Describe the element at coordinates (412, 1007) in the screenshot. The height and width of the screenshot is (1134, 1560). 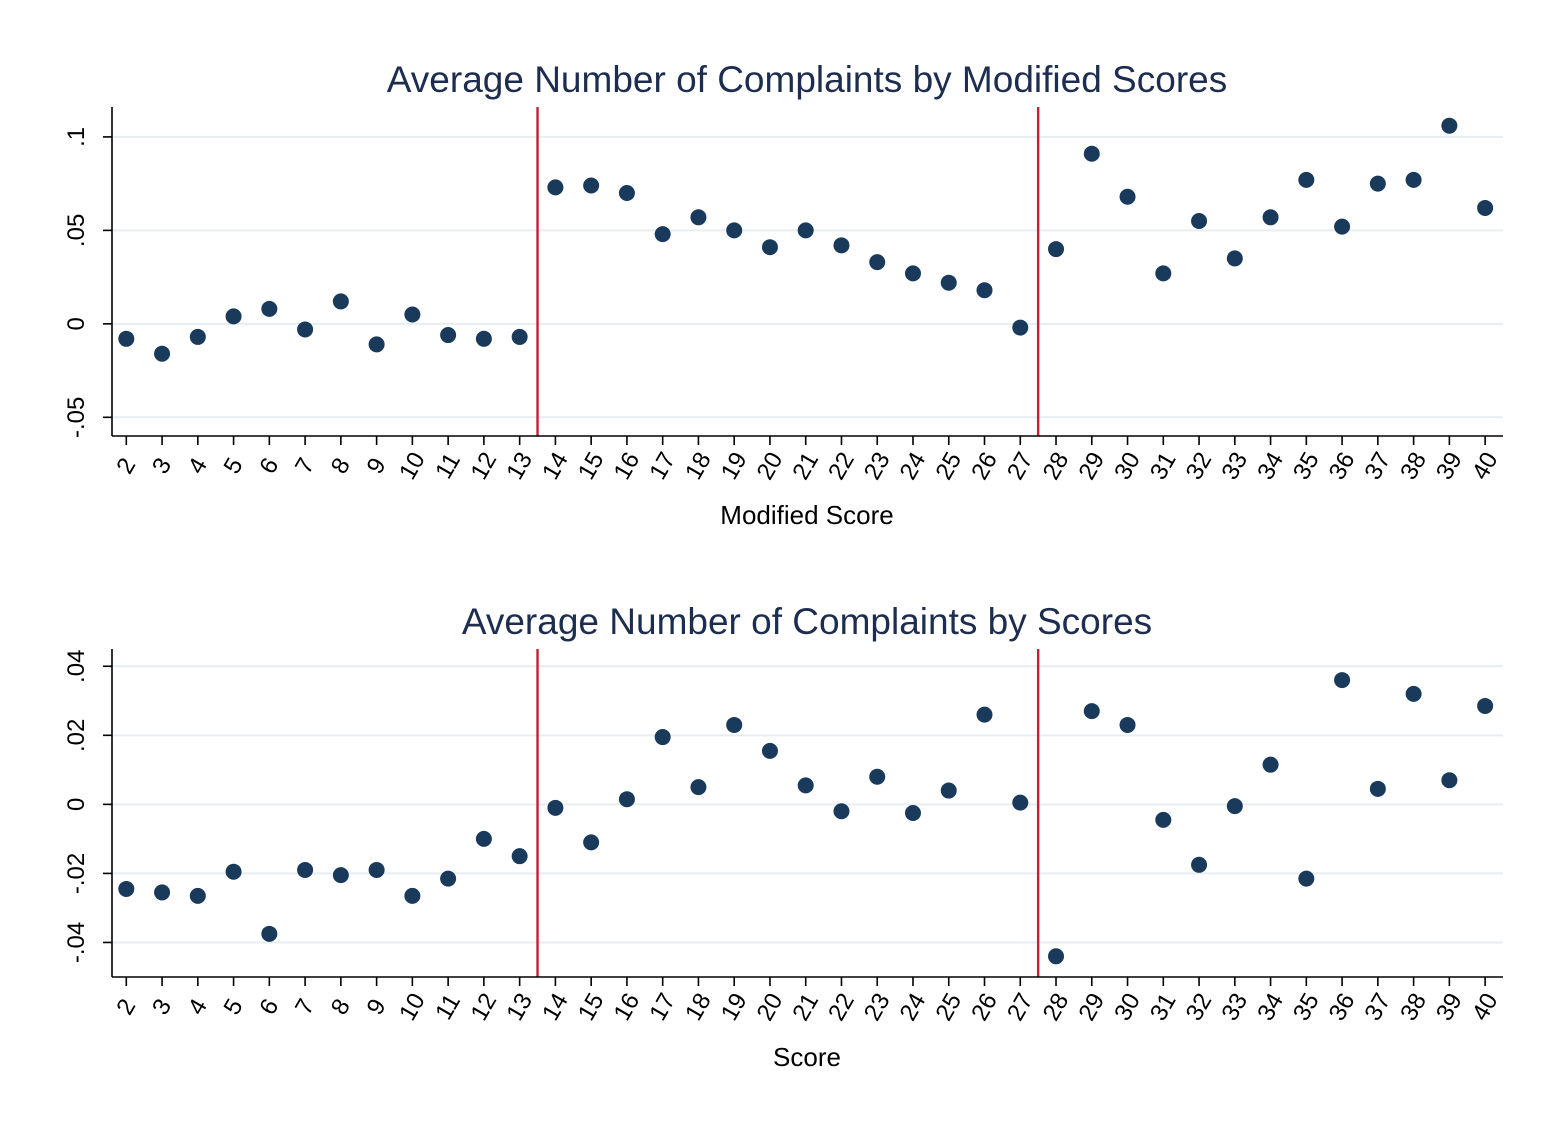
I see `x-tick-label: 10` at that location.